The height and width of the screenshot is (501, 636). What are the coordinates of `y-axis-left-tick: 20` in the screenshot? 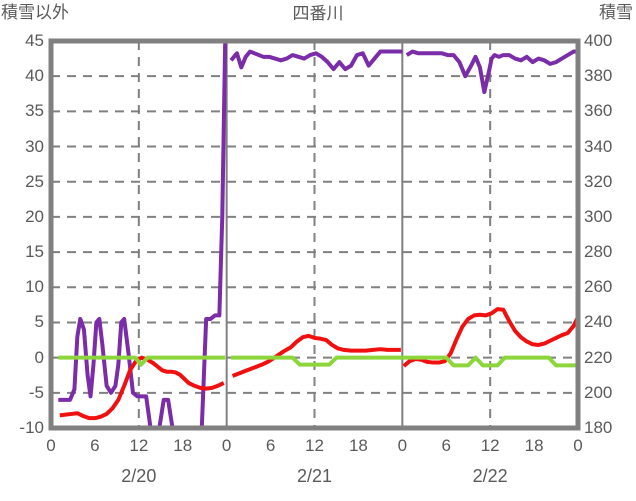 It's located at (34, 216).